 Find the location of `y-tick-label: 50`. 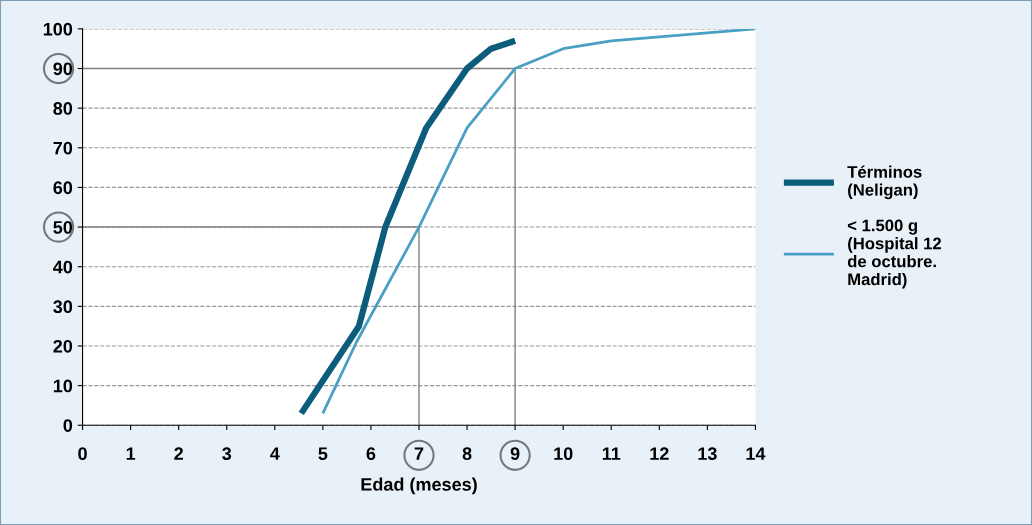

y-tick-label: 50 is located at coordinates (63, 227).